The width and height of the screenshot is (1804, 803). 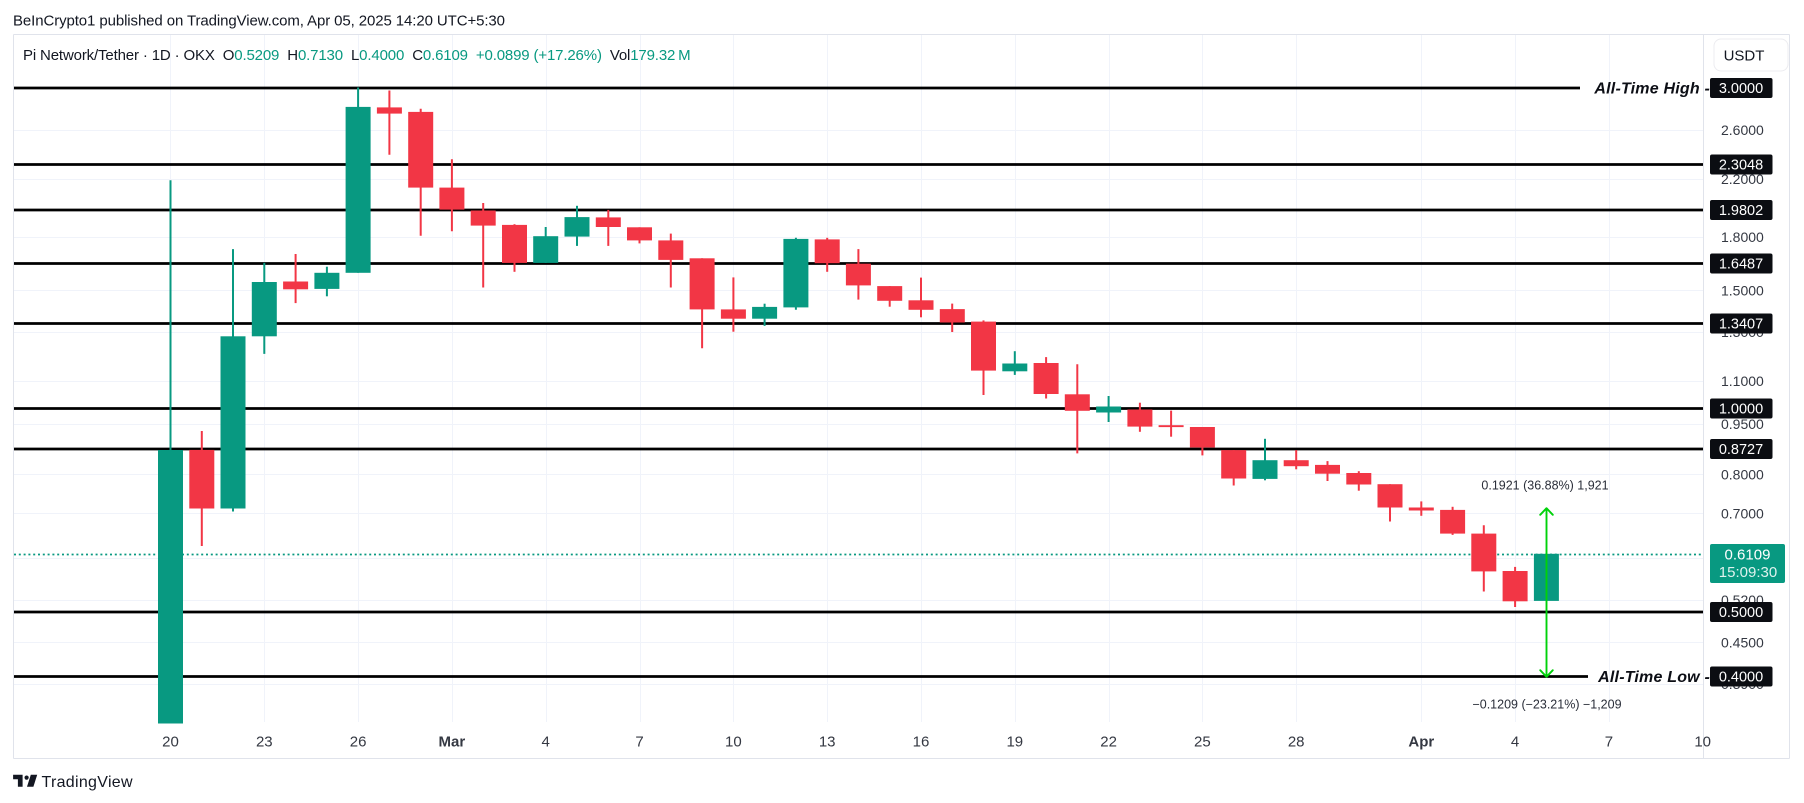 What do you see at coordinates (1741, 678) in the screenshot?
I see `svg-text: 0.4000` at bounding box center [1741, 678].